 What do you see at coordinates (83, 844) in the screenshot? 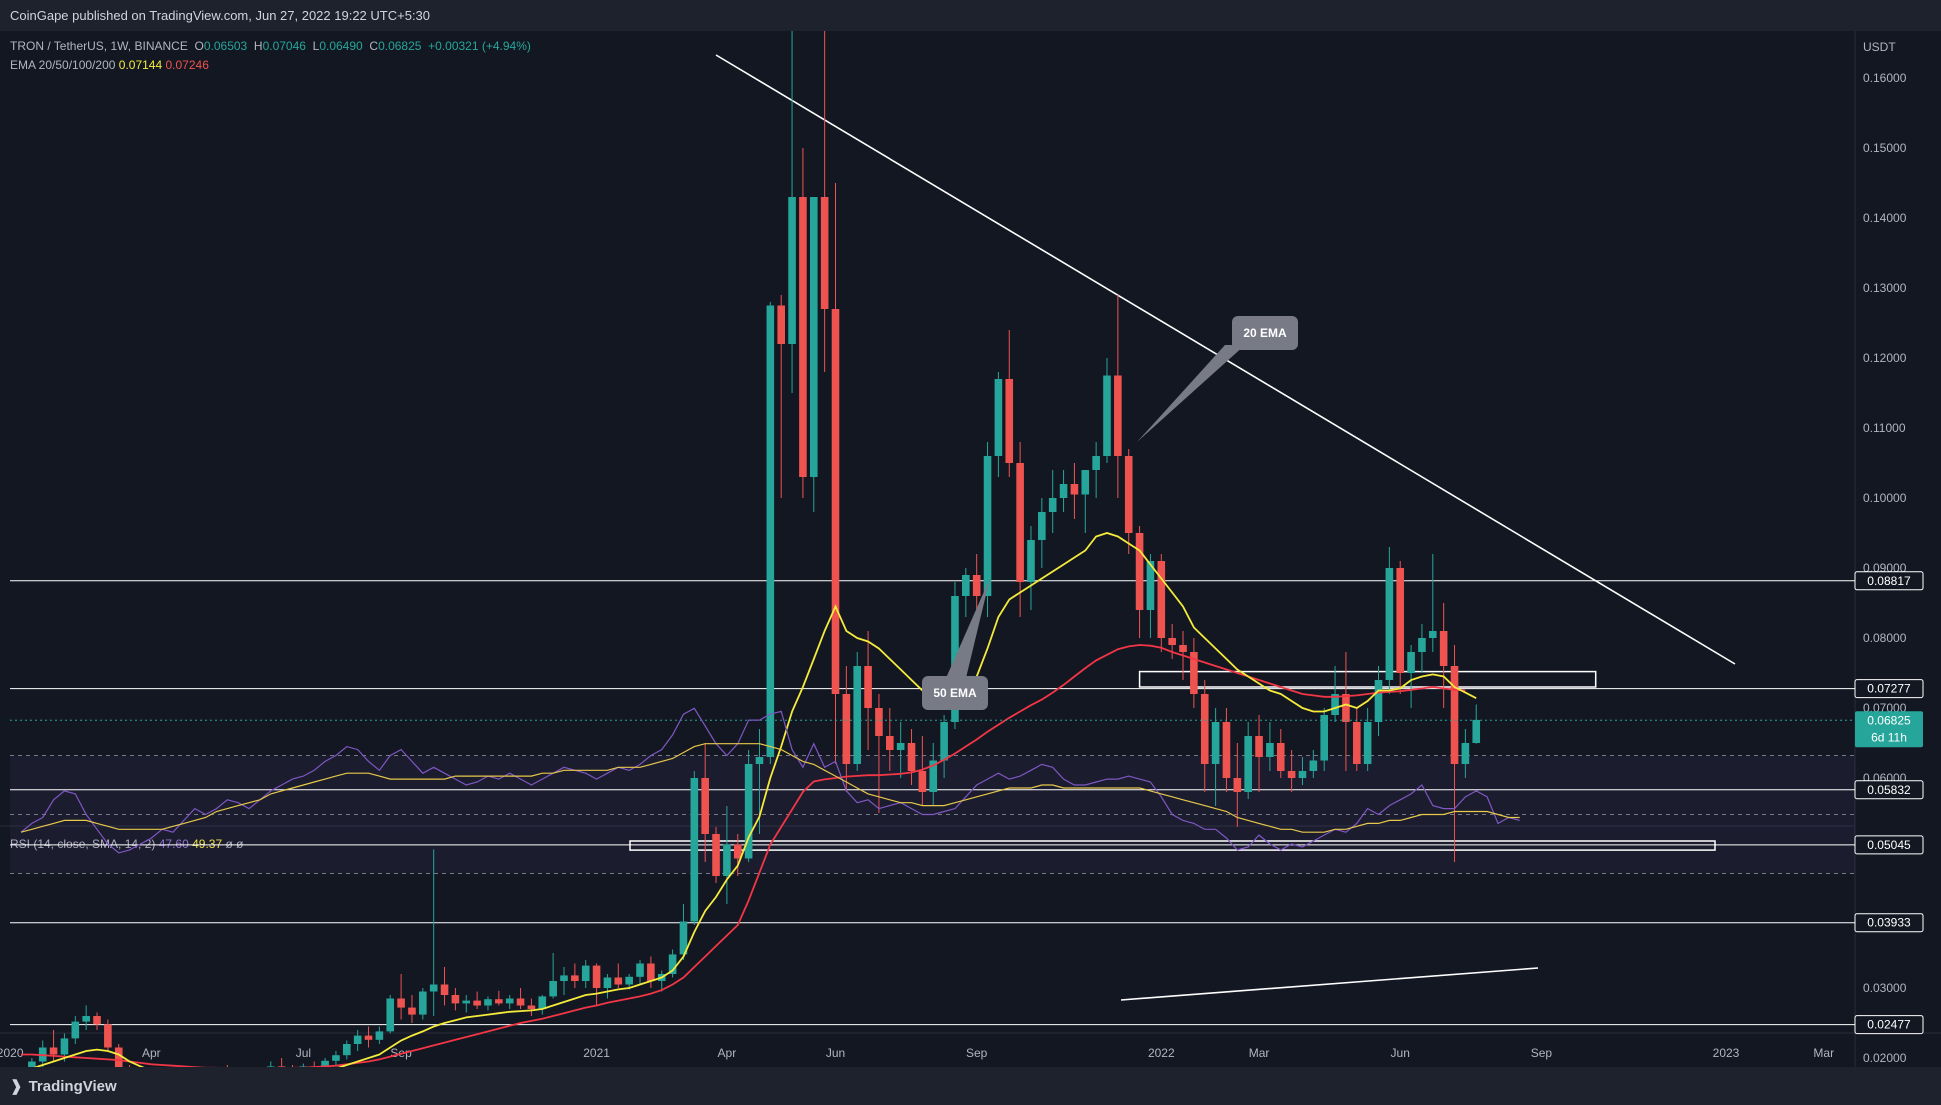
I see `rsi-label: RSI (14, close, SMA, 14, 2)` at bounding box center [83, 844].